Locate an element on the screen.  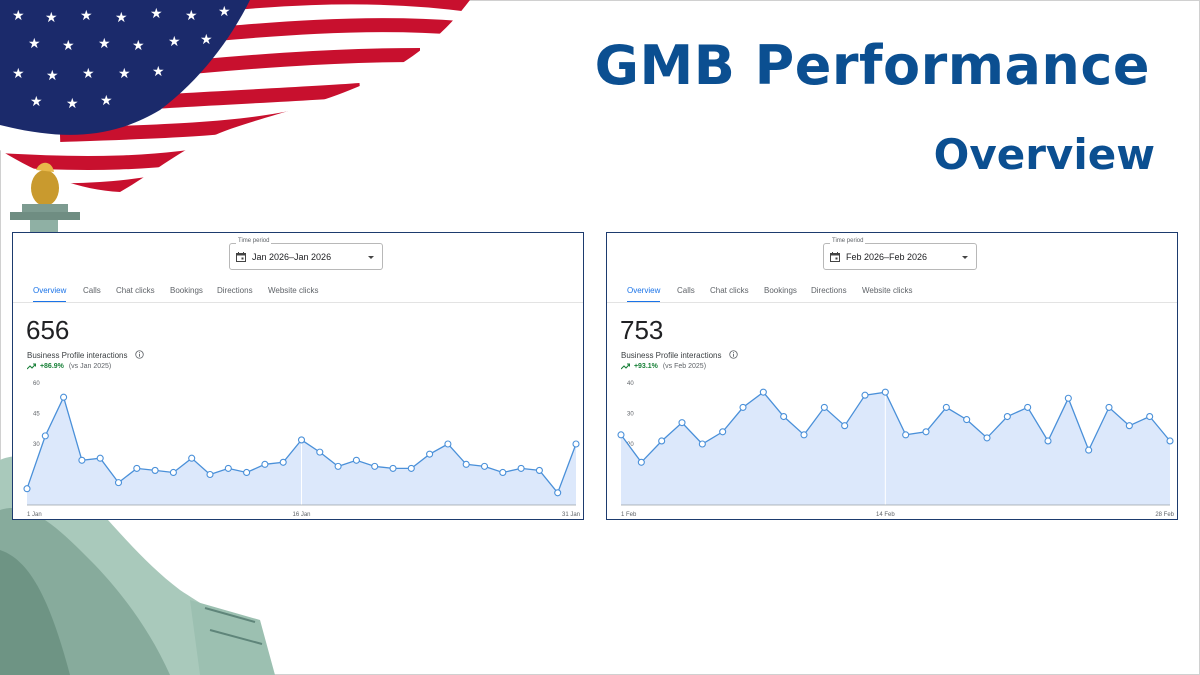
trend-comparison: (vs Feb 2025) is located at coordinates (684, 367).